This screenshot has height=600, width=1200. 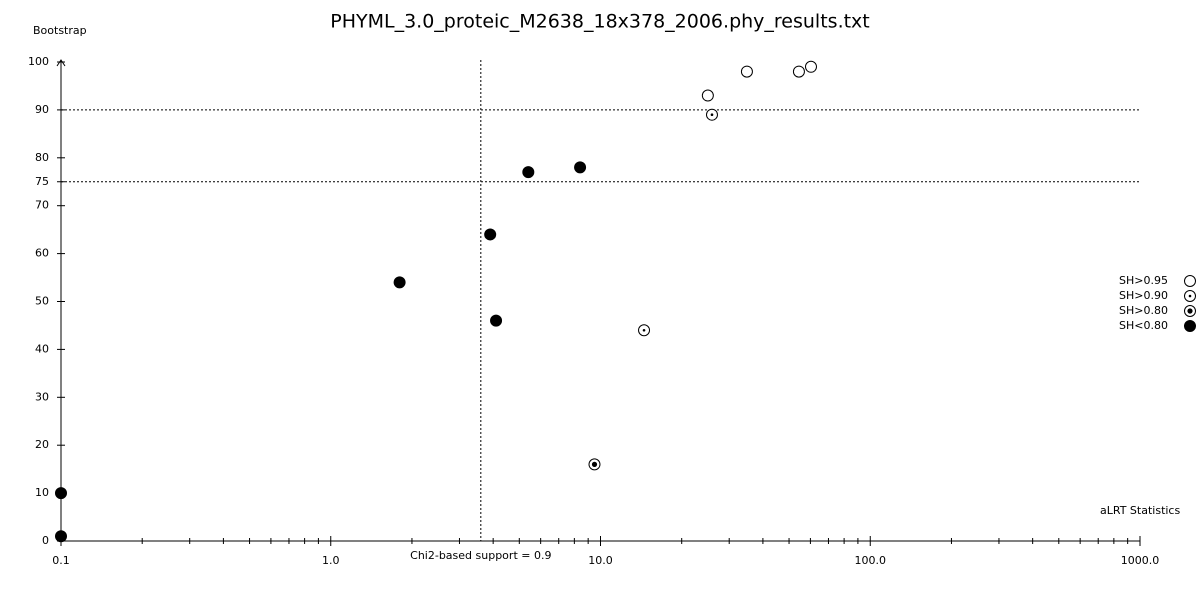 I want to click on y-tick-label: 50, so click(x=42, y=301).